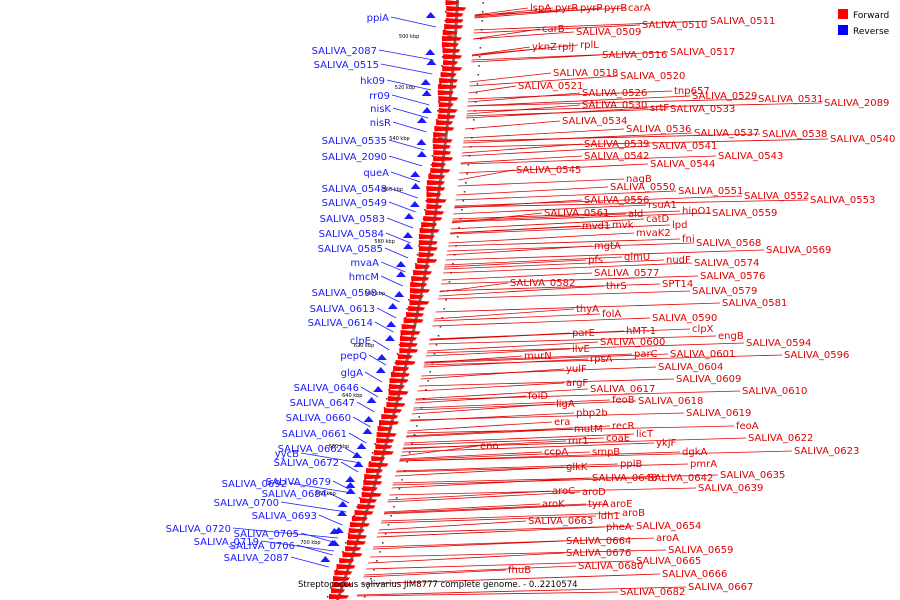 The height and width of the screenshot is (600, 900). I want to click on forward-gene-label: SALIVA_0526, so click(614, 93).